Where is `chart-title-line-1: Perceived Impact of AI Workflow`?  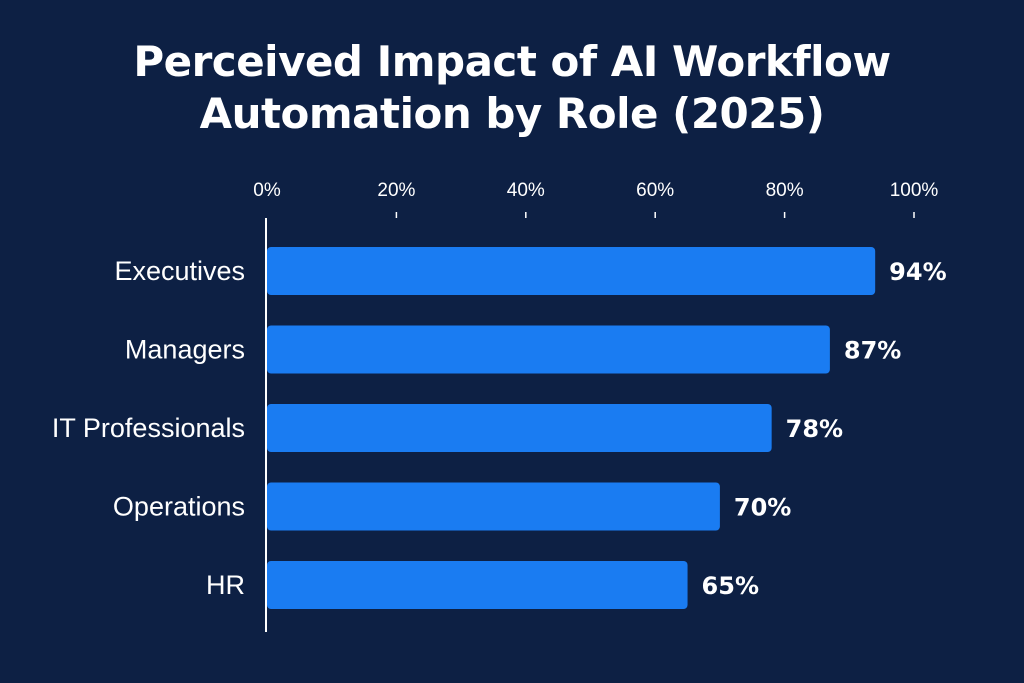
chart-title-line-1: Perceived Impact of AI Workflow is located at coordinates (512, 61).